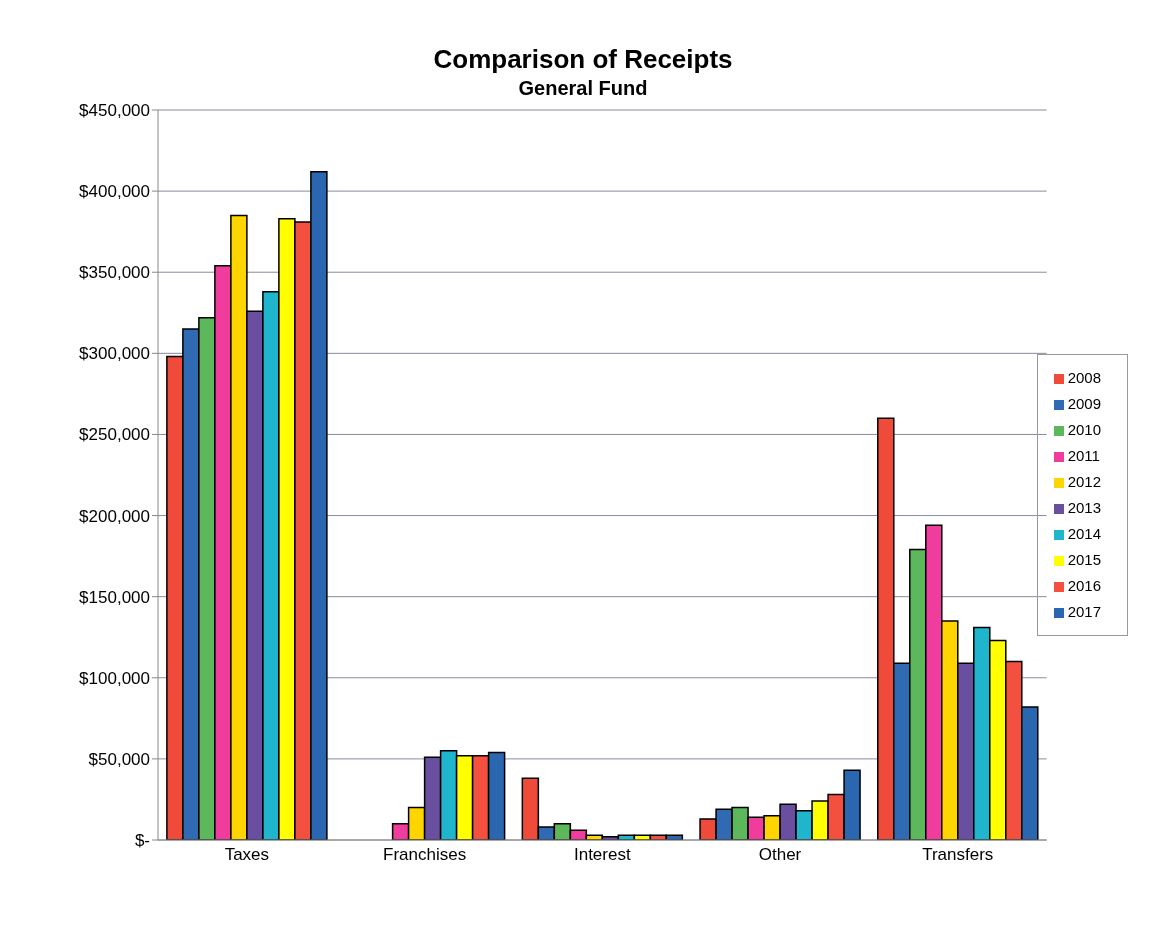 The width and height of the screenshot is (1171, 931). Describe the element at coordinates (1083, 455) in the screenshot. I see `legend-label: 2011` at that location.